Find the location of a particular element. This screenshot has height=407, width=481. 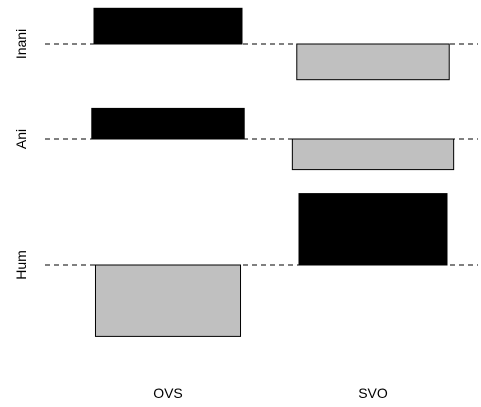

bar-hum-ovs is located at coordinates (168, 300).